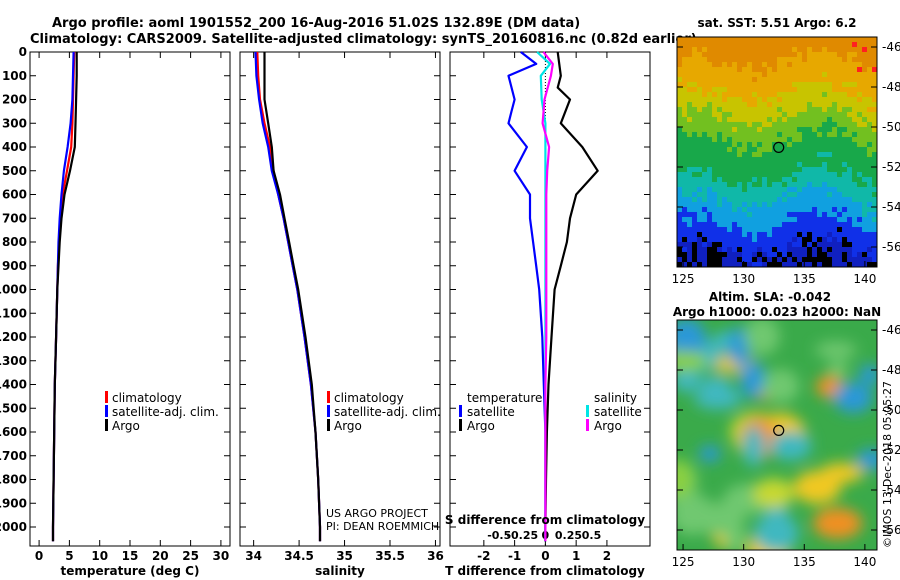  I want to click on lat-tick-label: -52, so click(891, 167).